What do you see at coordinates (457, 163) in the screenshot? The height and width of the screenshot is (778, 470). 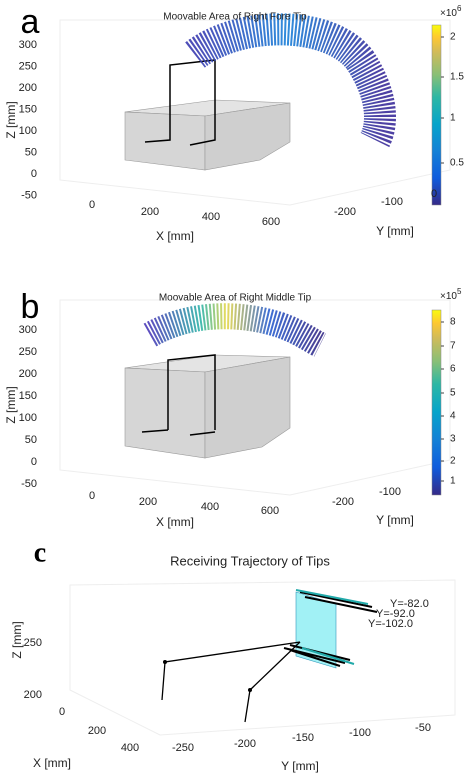 I see `colorbar-tick-label: 0.5` at bounding box center [457, 163].